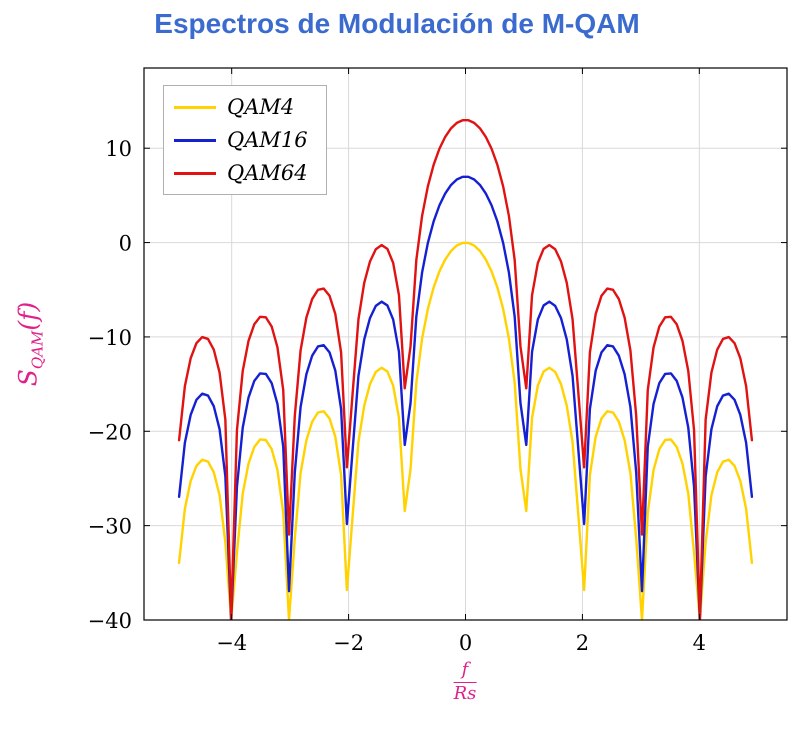 The image size is (794, 731). Describe the element at coordinates (231, 643) in the screenshot. I see `x-tick-label: −4` at that location.